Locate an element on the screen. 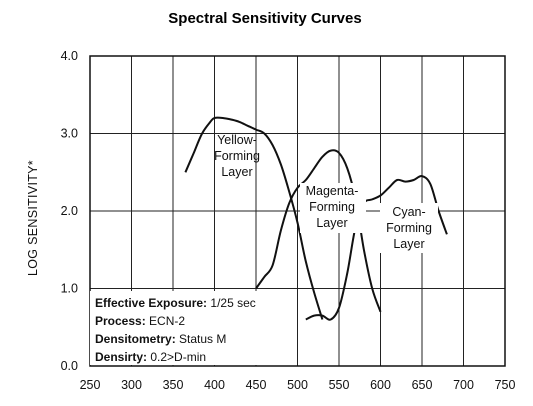 The width and height of the screenshot is (533, 406). magenta-forming-layer-label: Magenta- Forming Layer is located at coordinates (332, 207).